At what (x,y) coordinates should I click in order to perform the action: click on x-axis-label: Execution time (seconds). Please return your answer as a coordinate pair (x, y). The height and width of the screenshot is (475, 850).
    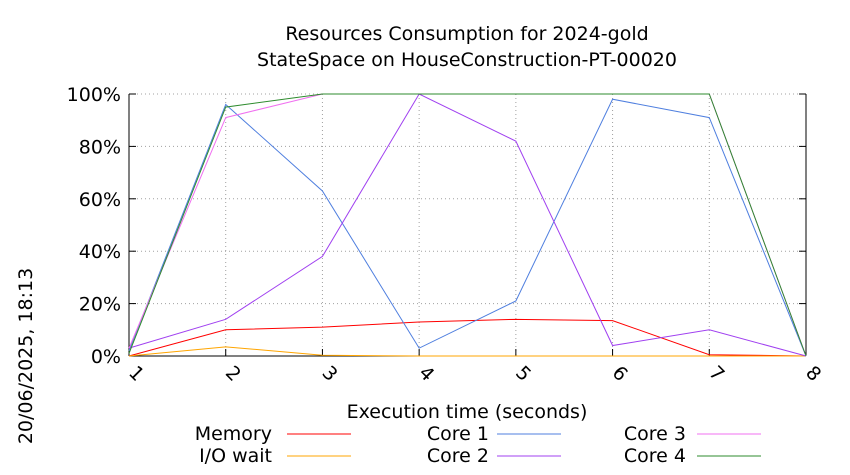
    Looking at the image, I should click on (467, 412).